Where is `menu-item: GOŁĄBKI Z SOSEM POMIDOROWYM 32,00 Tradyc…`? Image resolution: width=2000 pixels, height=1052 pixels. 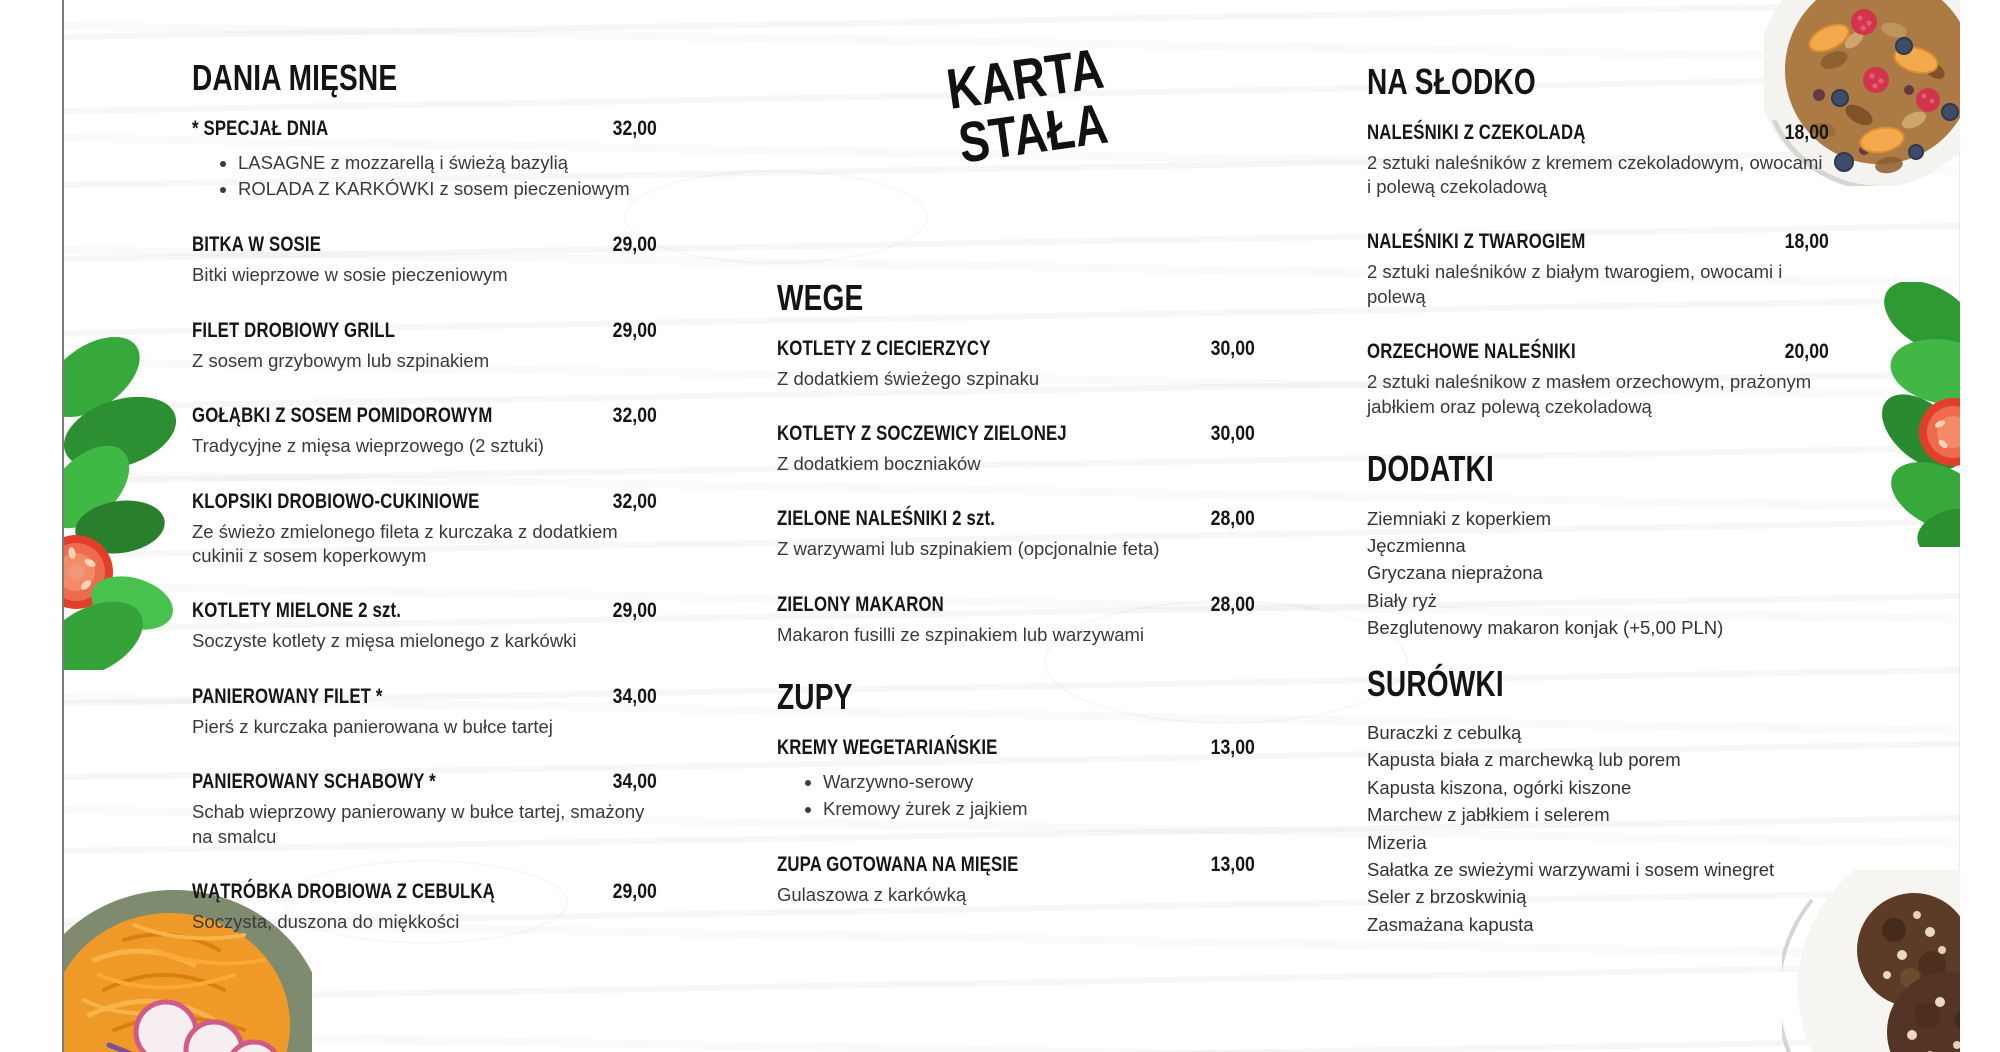 menu-item: GOŁĄBKI Z SOSEM POMIDOROWYM 32,00 Tradyc… is located at coordinates (424, 430).